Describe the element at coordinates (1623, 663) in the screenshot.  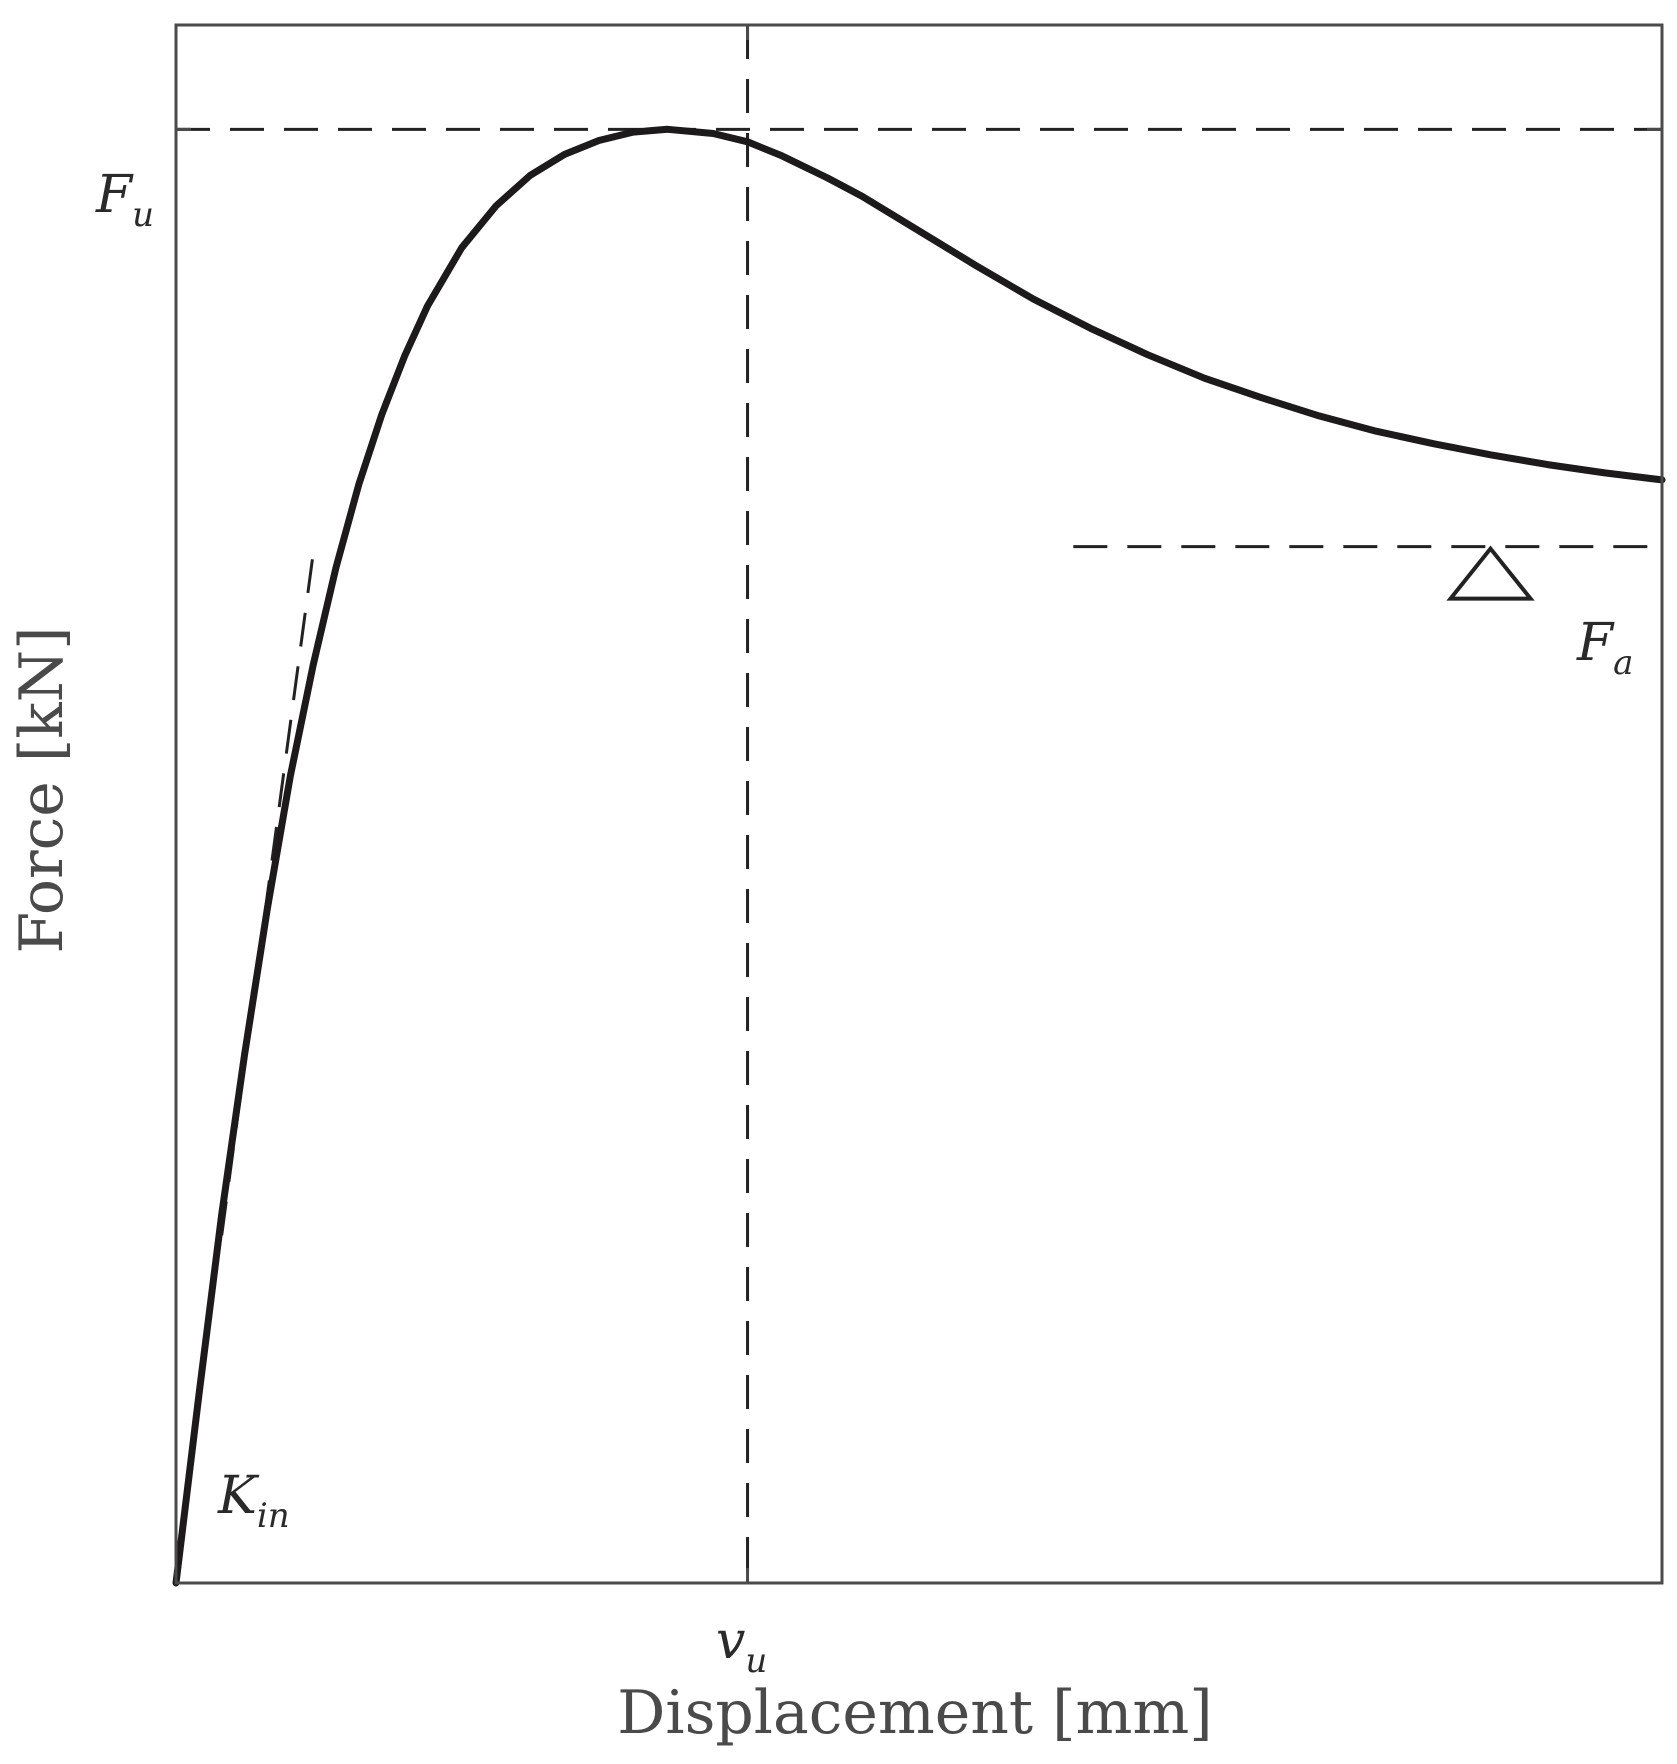
I see `fa-label-sub: a` at that location.